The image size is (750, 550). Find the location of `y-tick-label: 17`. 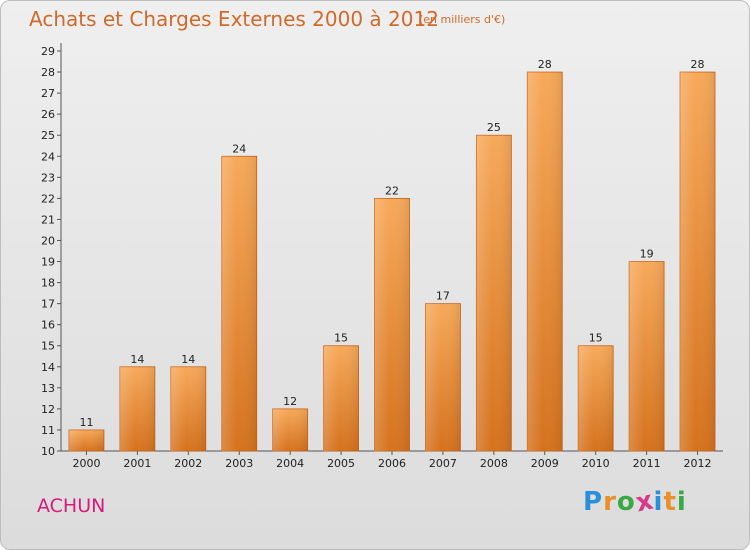

y-tick-label: 17 is located at coordinates (48, 304).